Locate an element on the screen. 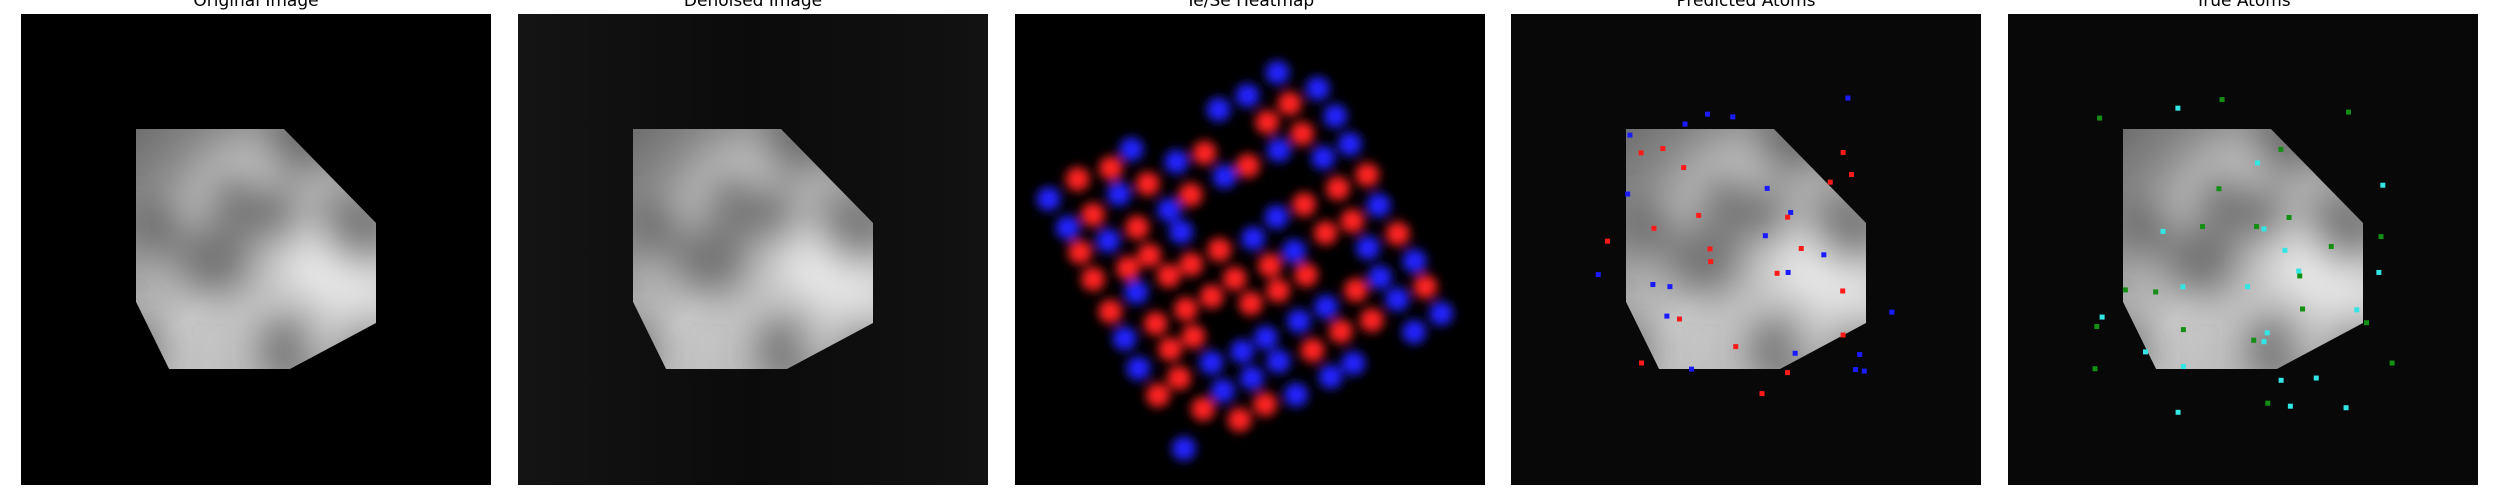 This screenshot has width=2500, height=500. particle-texture is located at coordinates (2243, 249).